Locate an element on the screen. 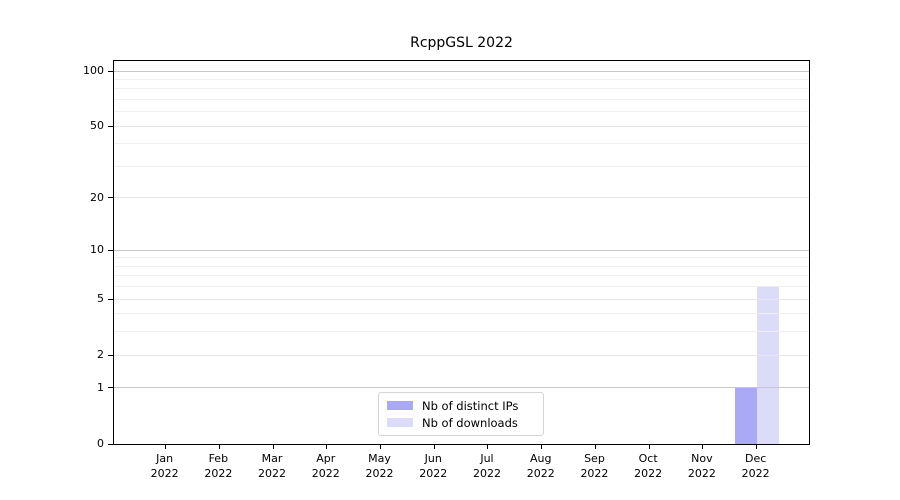 The height and width of the screenshot is (500, 900). bar-dec-2022-nb-of-downloads is located at coordinates (767, 365).